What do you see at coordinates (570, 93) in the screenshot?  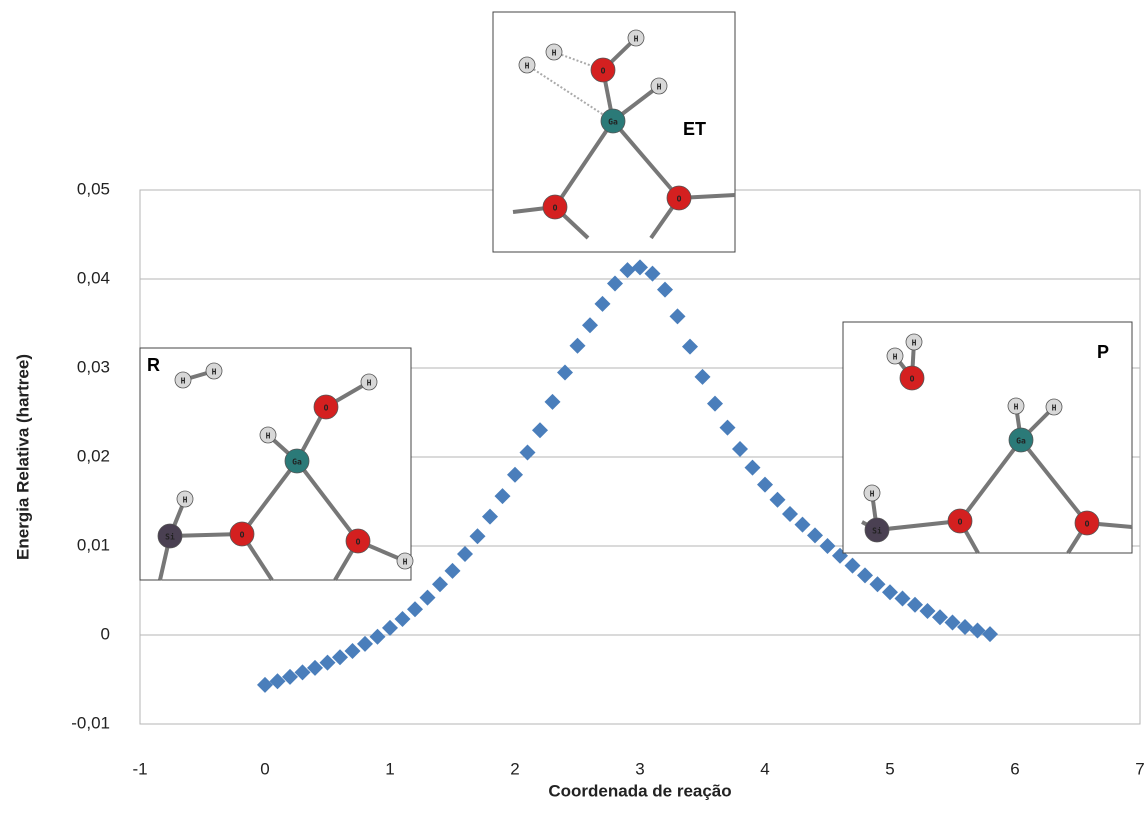 I see `h-bond` at bounding box center [570, 93].